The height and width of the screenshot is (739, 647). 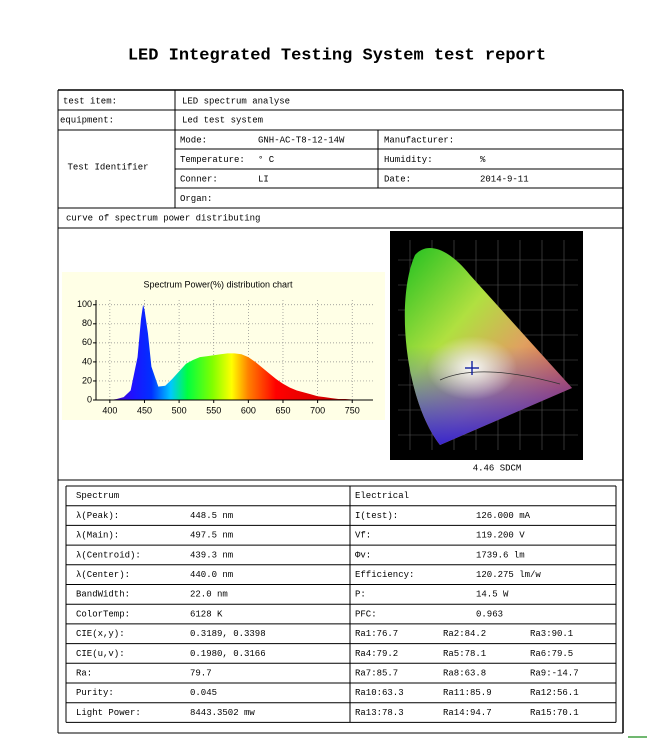 I want to click on result-label: Light Power:, so click(x=108, y=713).